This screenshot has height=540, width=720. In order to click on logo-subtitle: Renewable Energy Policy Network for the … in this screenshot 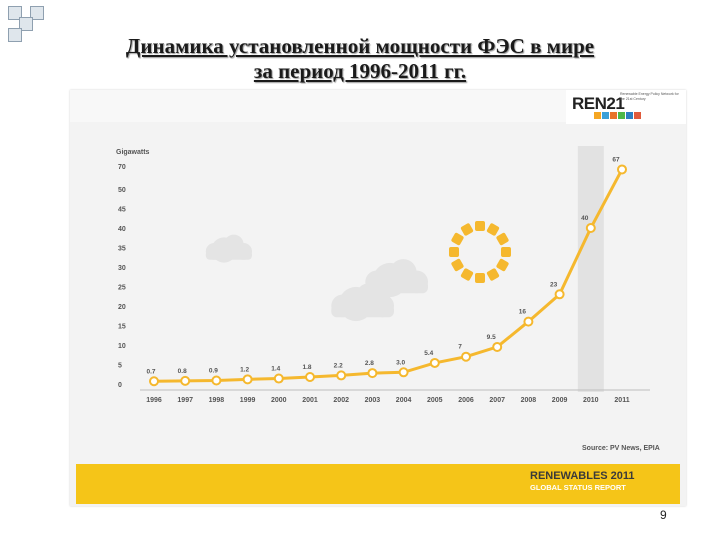, I will do `click(649, 96)`.